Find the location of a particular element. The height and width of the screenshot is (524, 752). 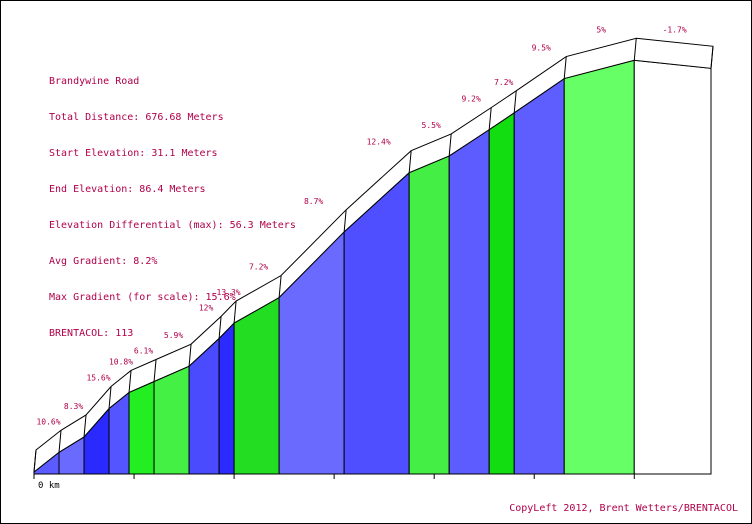

gradient-label: 5% is located at coordinates (601, 29).